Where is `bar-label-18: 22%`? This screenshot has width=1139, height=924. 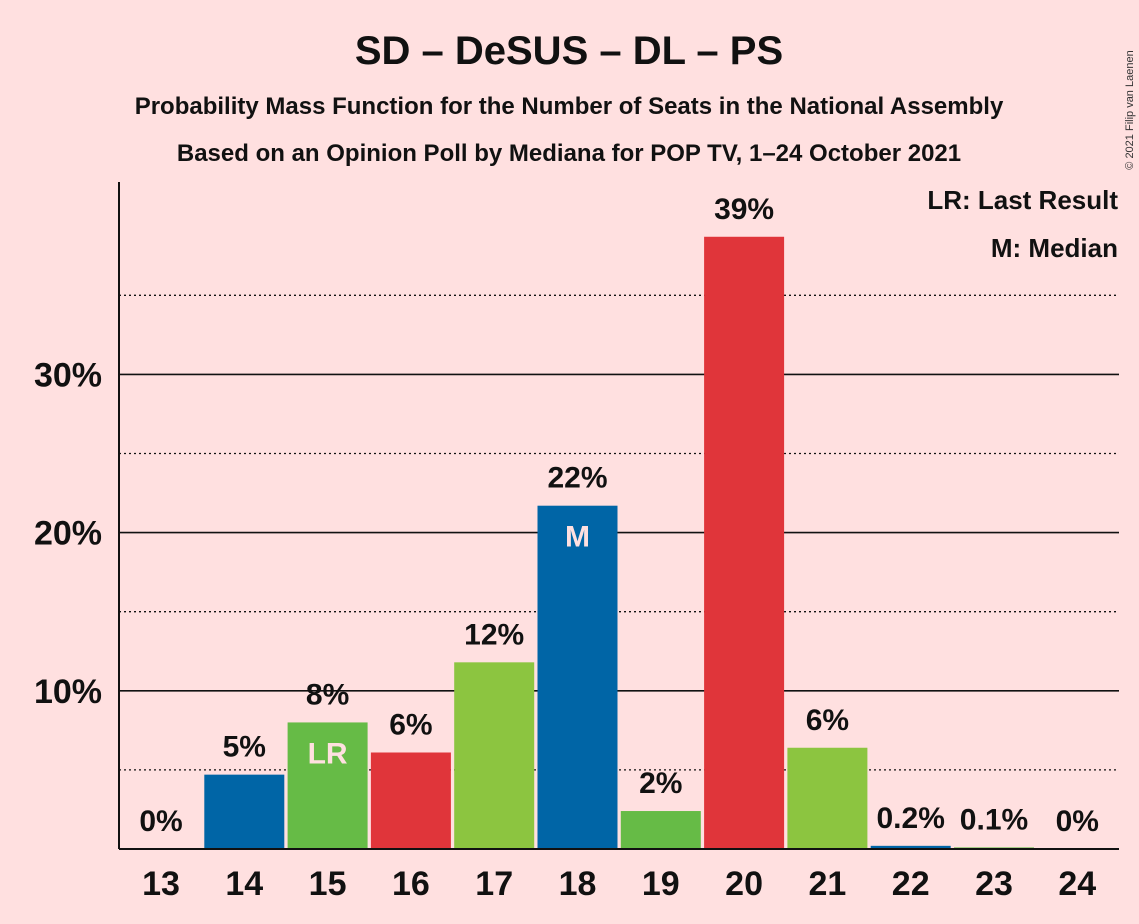 bar-label-18: 22% is located at coordinates (577, 478).